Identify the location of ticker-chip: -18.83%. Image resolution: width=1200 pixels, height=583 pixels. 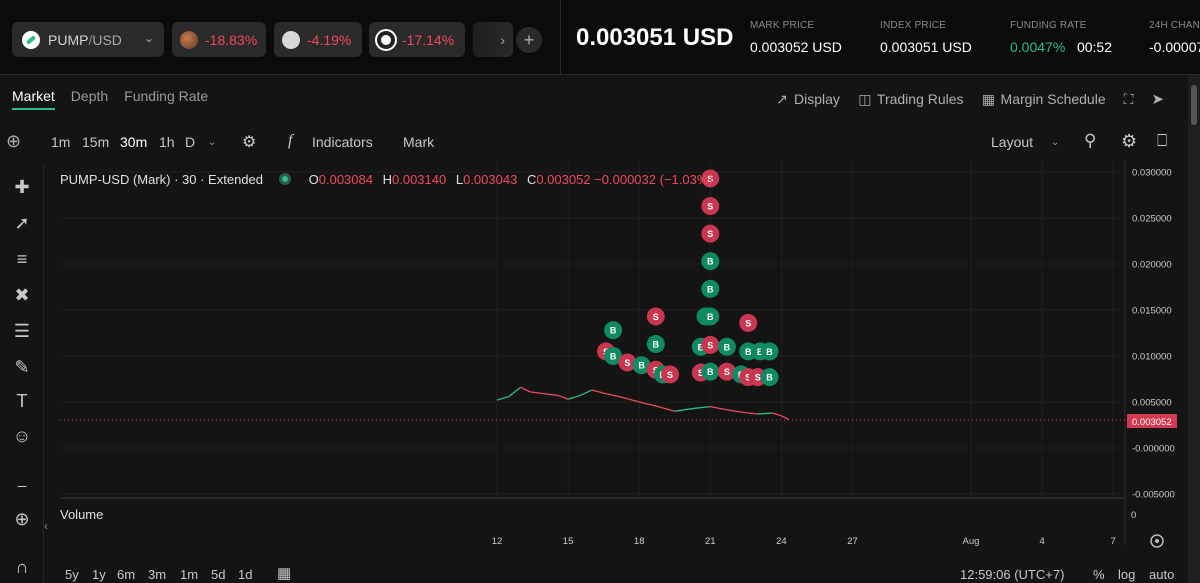
(219, 39).